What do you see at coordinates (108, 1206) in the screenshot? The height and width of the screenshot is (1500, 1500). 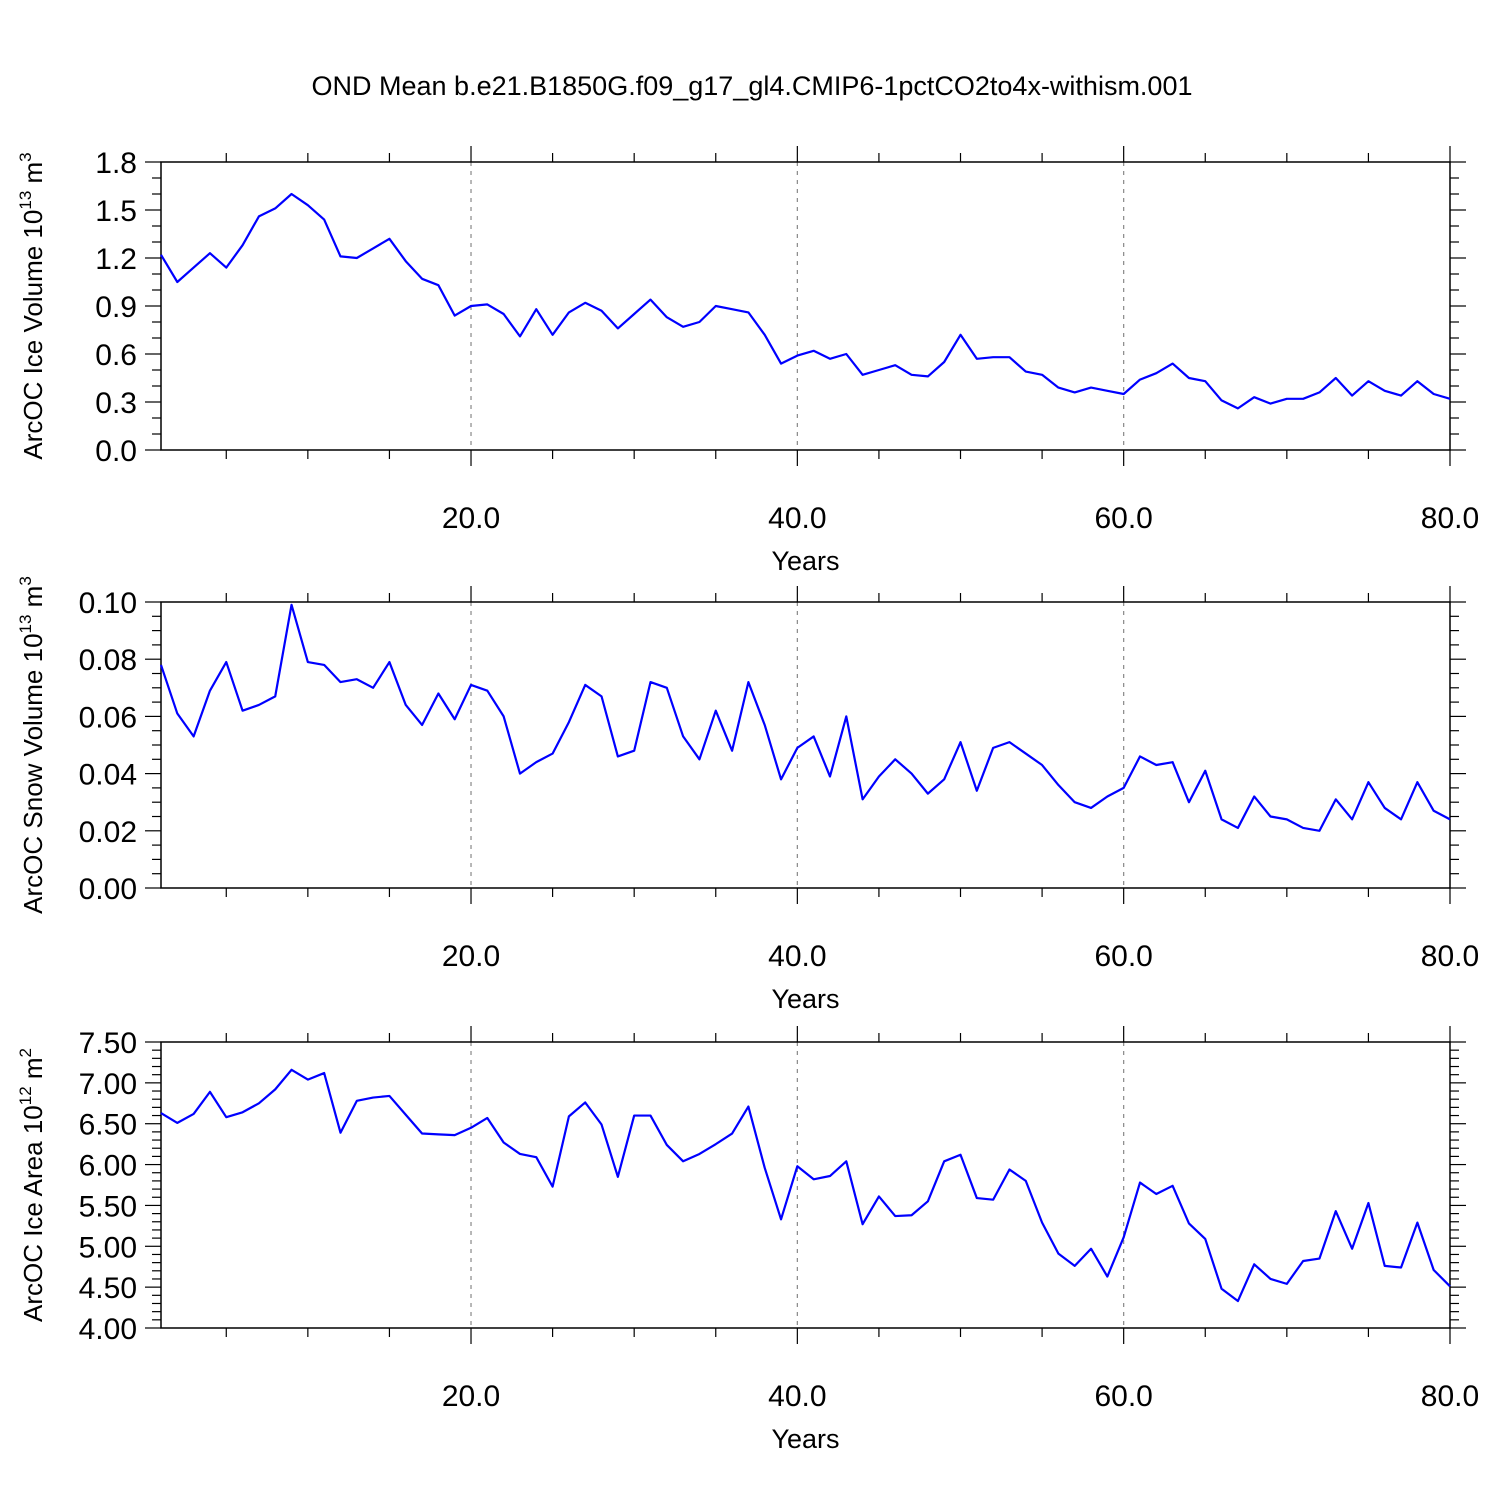 I see `y-tick-label: 5.50` at bounding box center [108, 1206].